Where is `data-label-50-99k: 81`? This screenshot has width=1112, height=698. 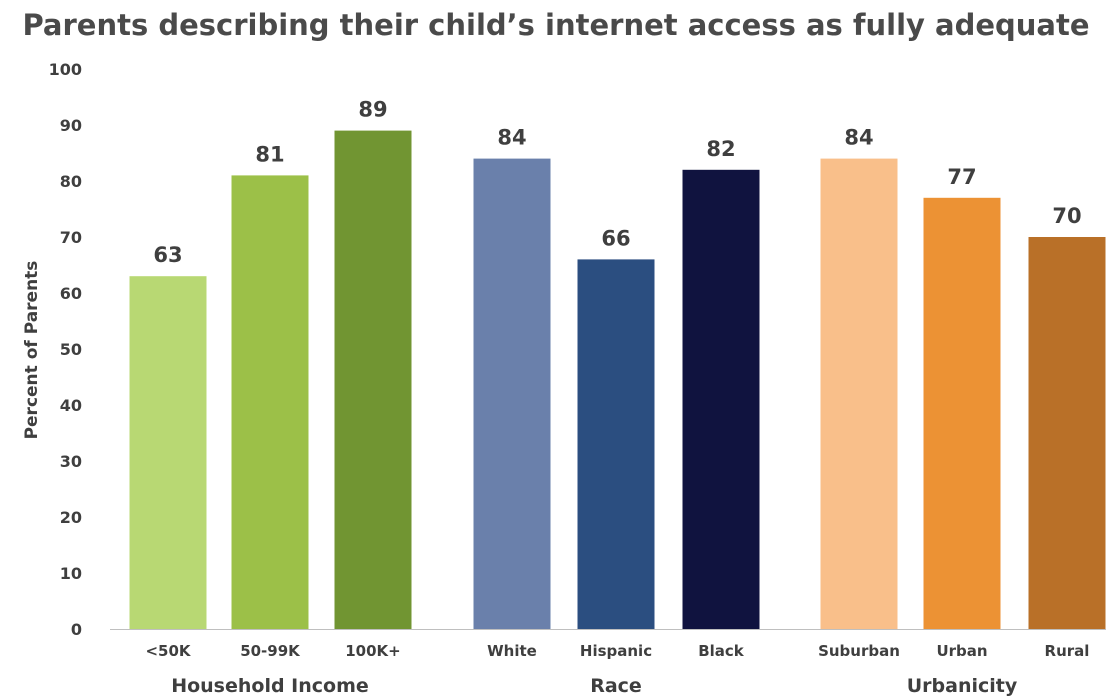
data-label-50-99k: 81 is located at coordinates (269, 154).